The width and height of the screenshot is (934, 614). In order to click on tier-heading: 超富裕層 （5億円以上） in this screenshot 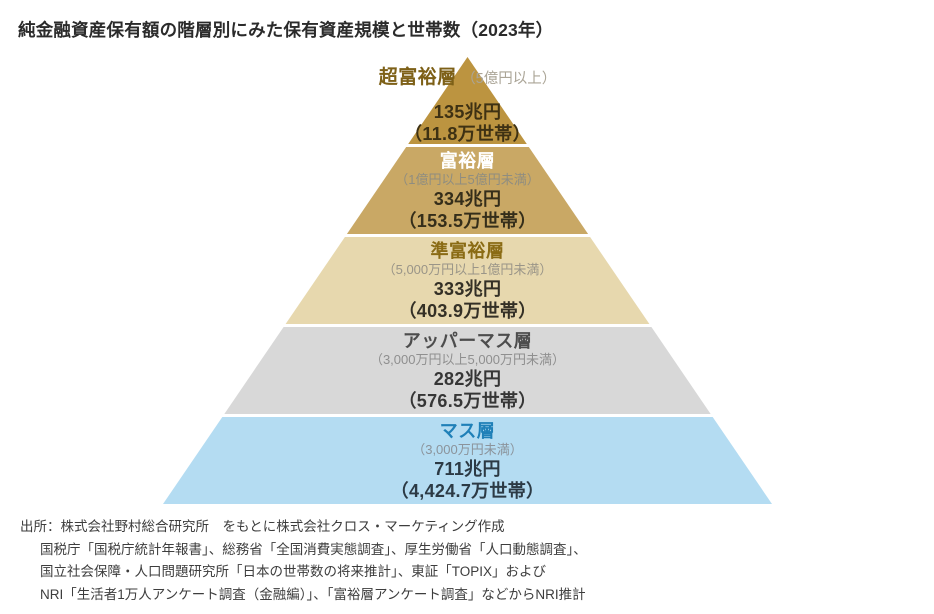, I will do `click(467, 78)`.